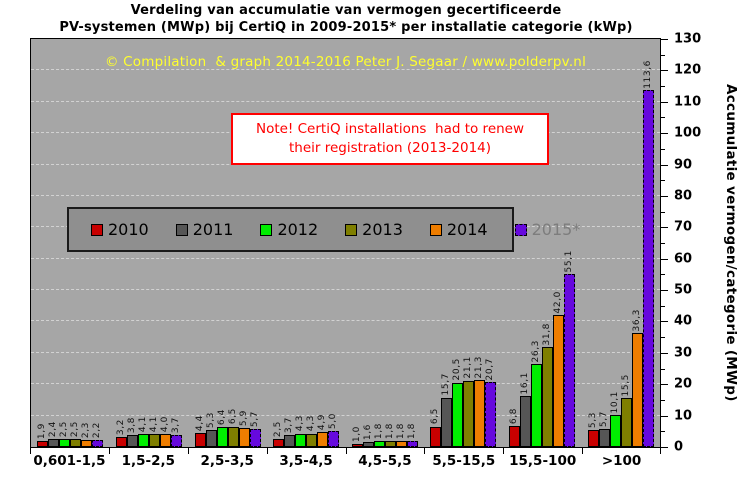  Describe the element at coordinates (54, 443) in the screenshot. I see `bar-2011-0,601-1,5` at that location.